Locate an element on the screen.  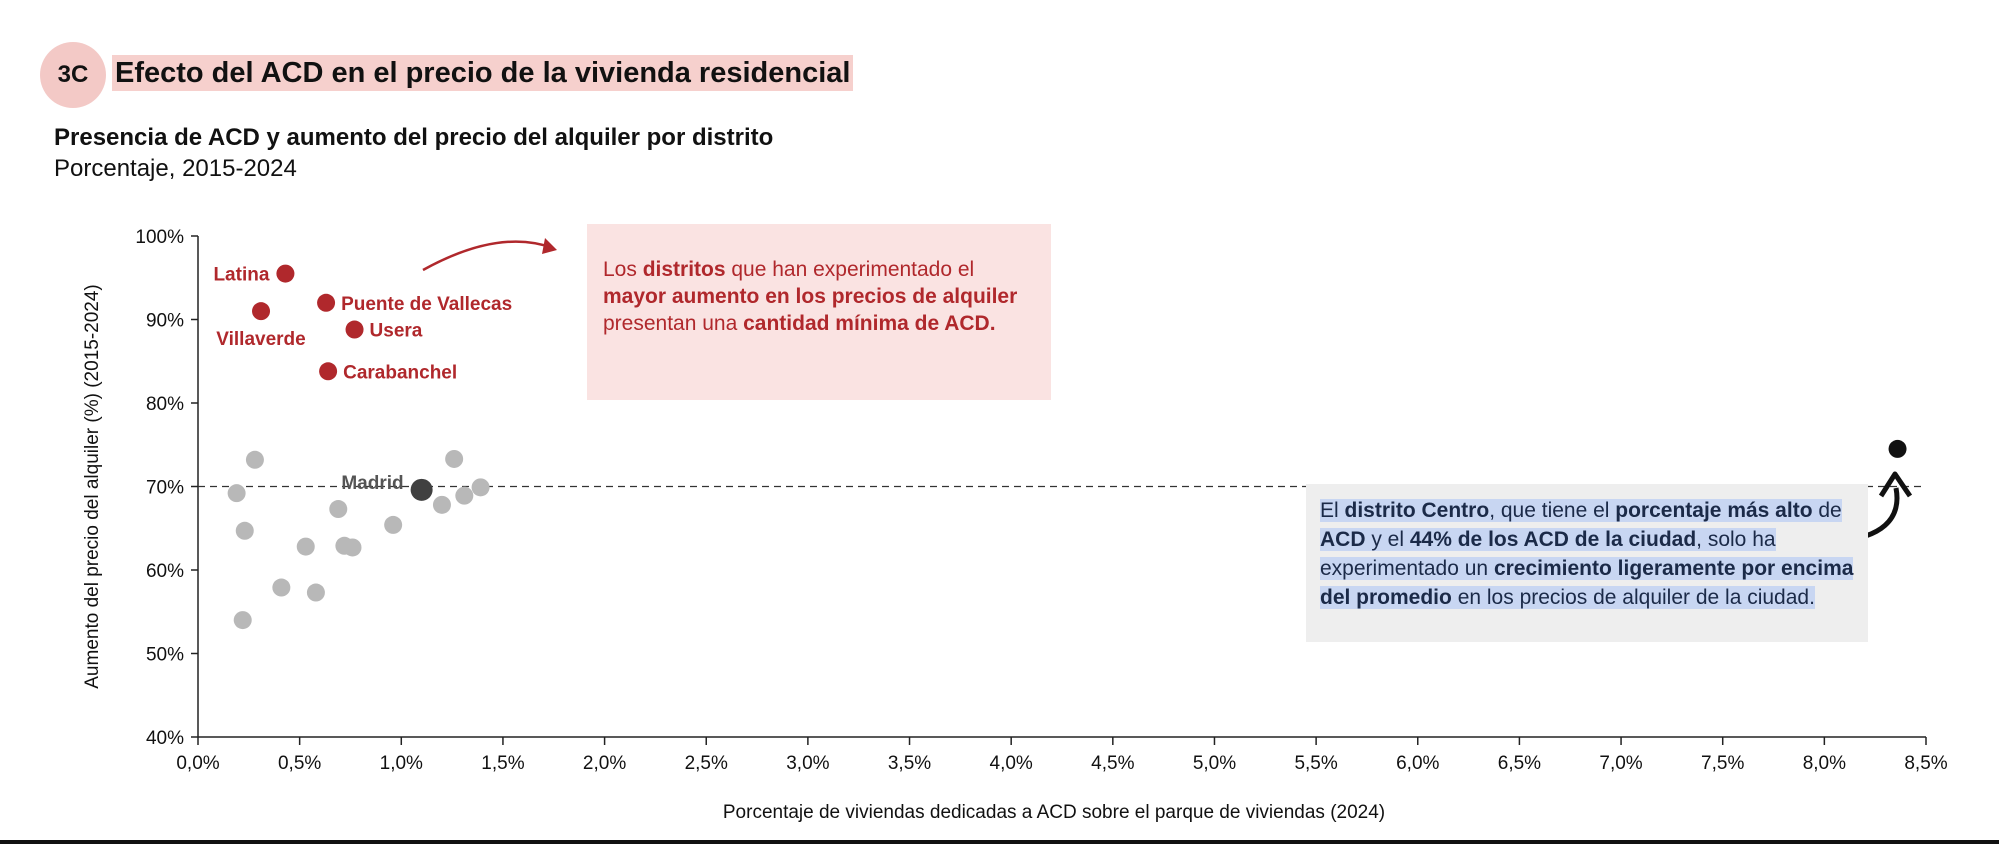
y-tick-label: 60% is located at coordinates (165, 571).